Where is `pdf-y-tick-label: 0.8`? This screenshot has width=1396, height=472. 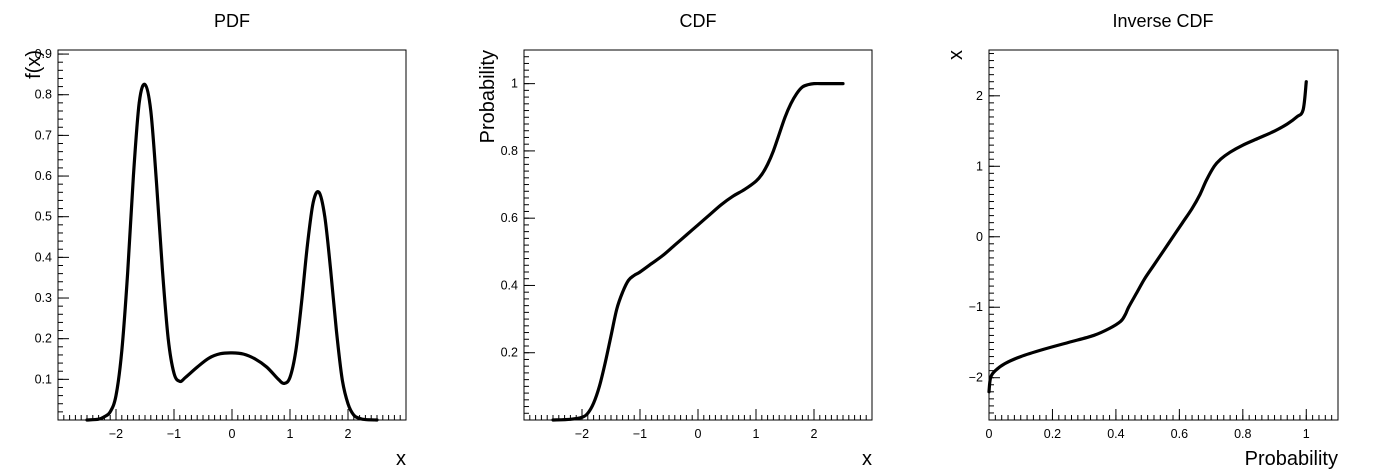 pdf-y-tick-label: 0.8 is located at coordinates (43, 95).